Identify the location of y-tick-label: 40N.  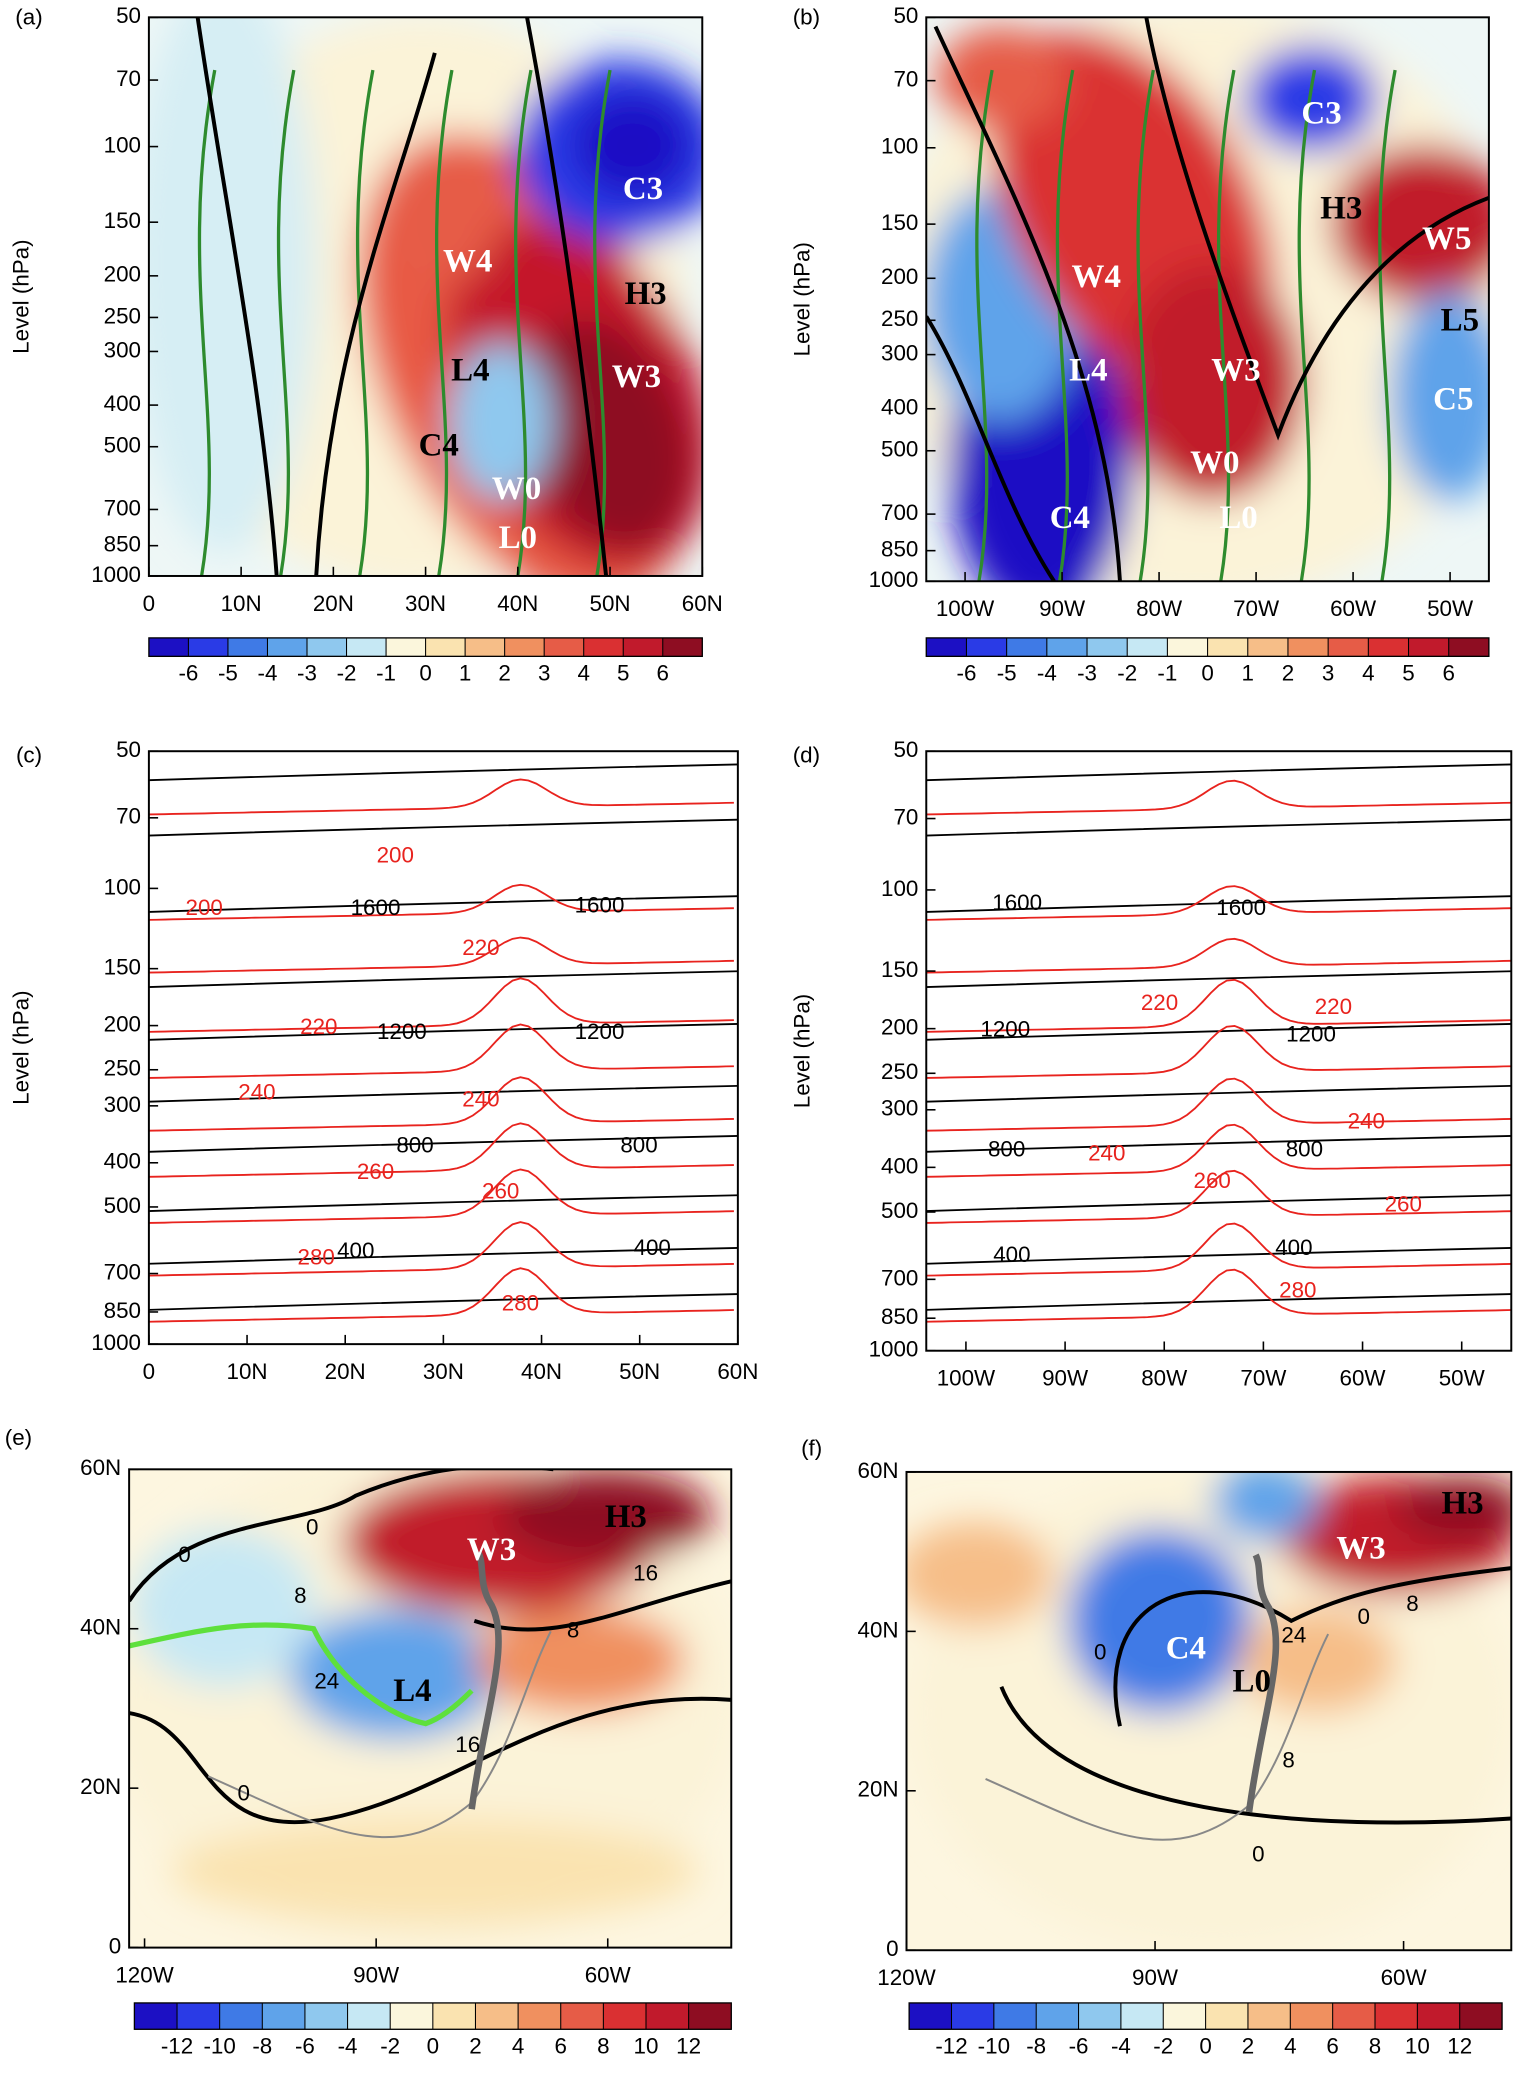
(878, 1629).